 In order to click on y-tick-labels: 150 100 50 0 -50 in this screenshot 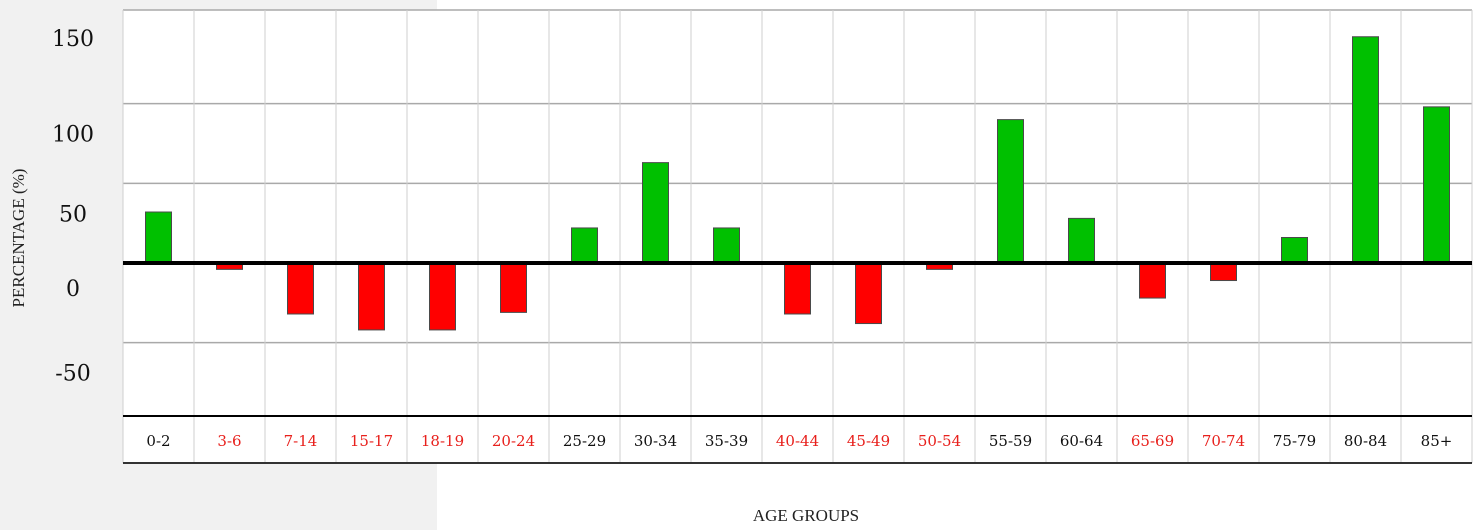, I will do `click(73, 207)`.